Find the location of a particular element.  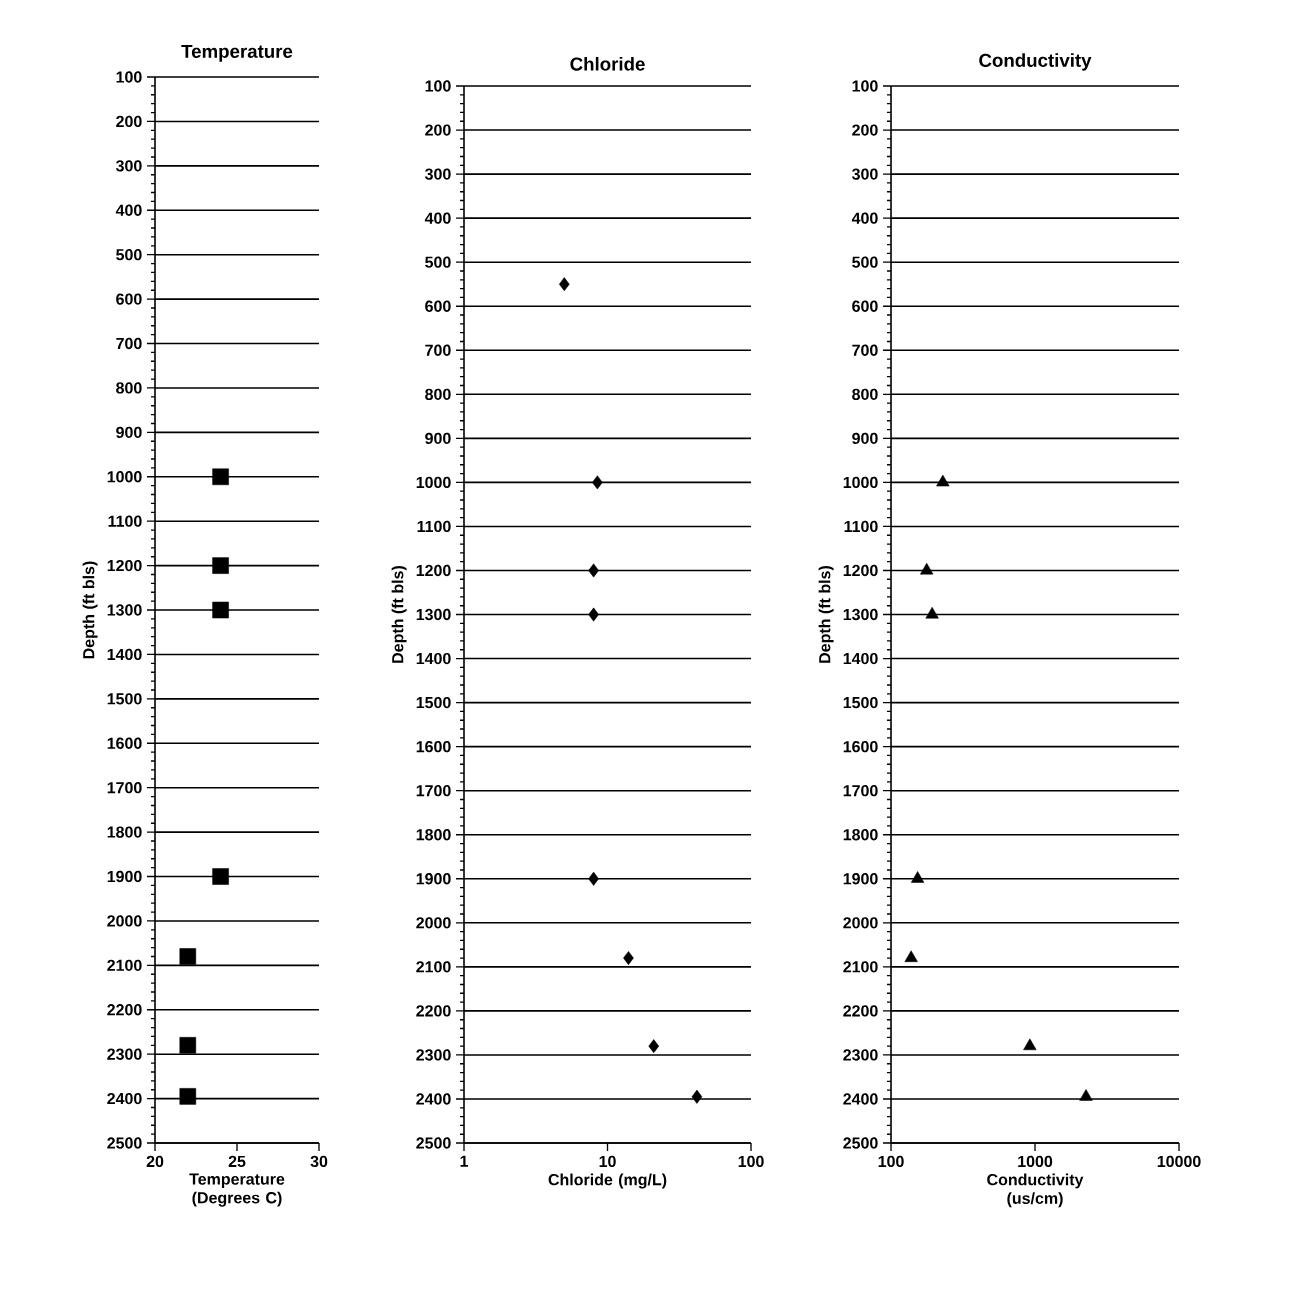

x-axis-title: Temperature (Degrees C) is located at coordinates (237, 1190).